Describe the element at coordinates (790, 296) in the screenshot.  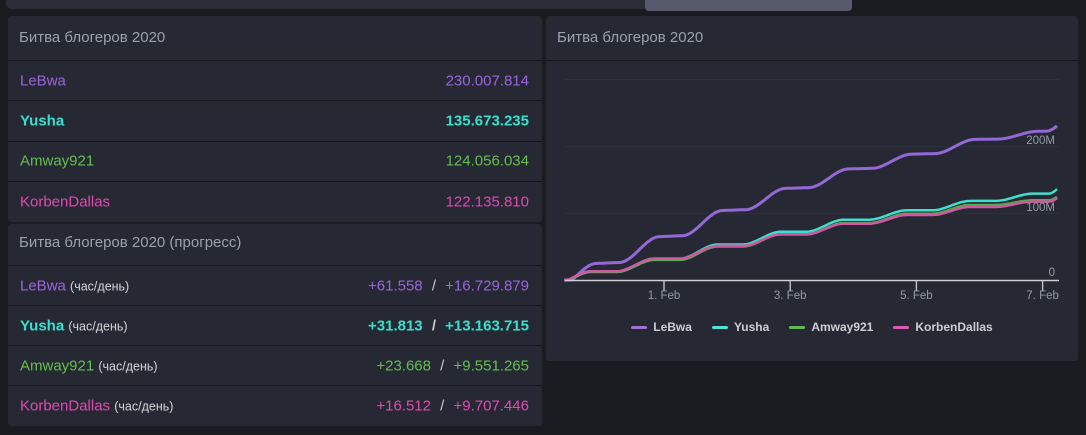
I see `svg-text: 3. Feb` at that location.